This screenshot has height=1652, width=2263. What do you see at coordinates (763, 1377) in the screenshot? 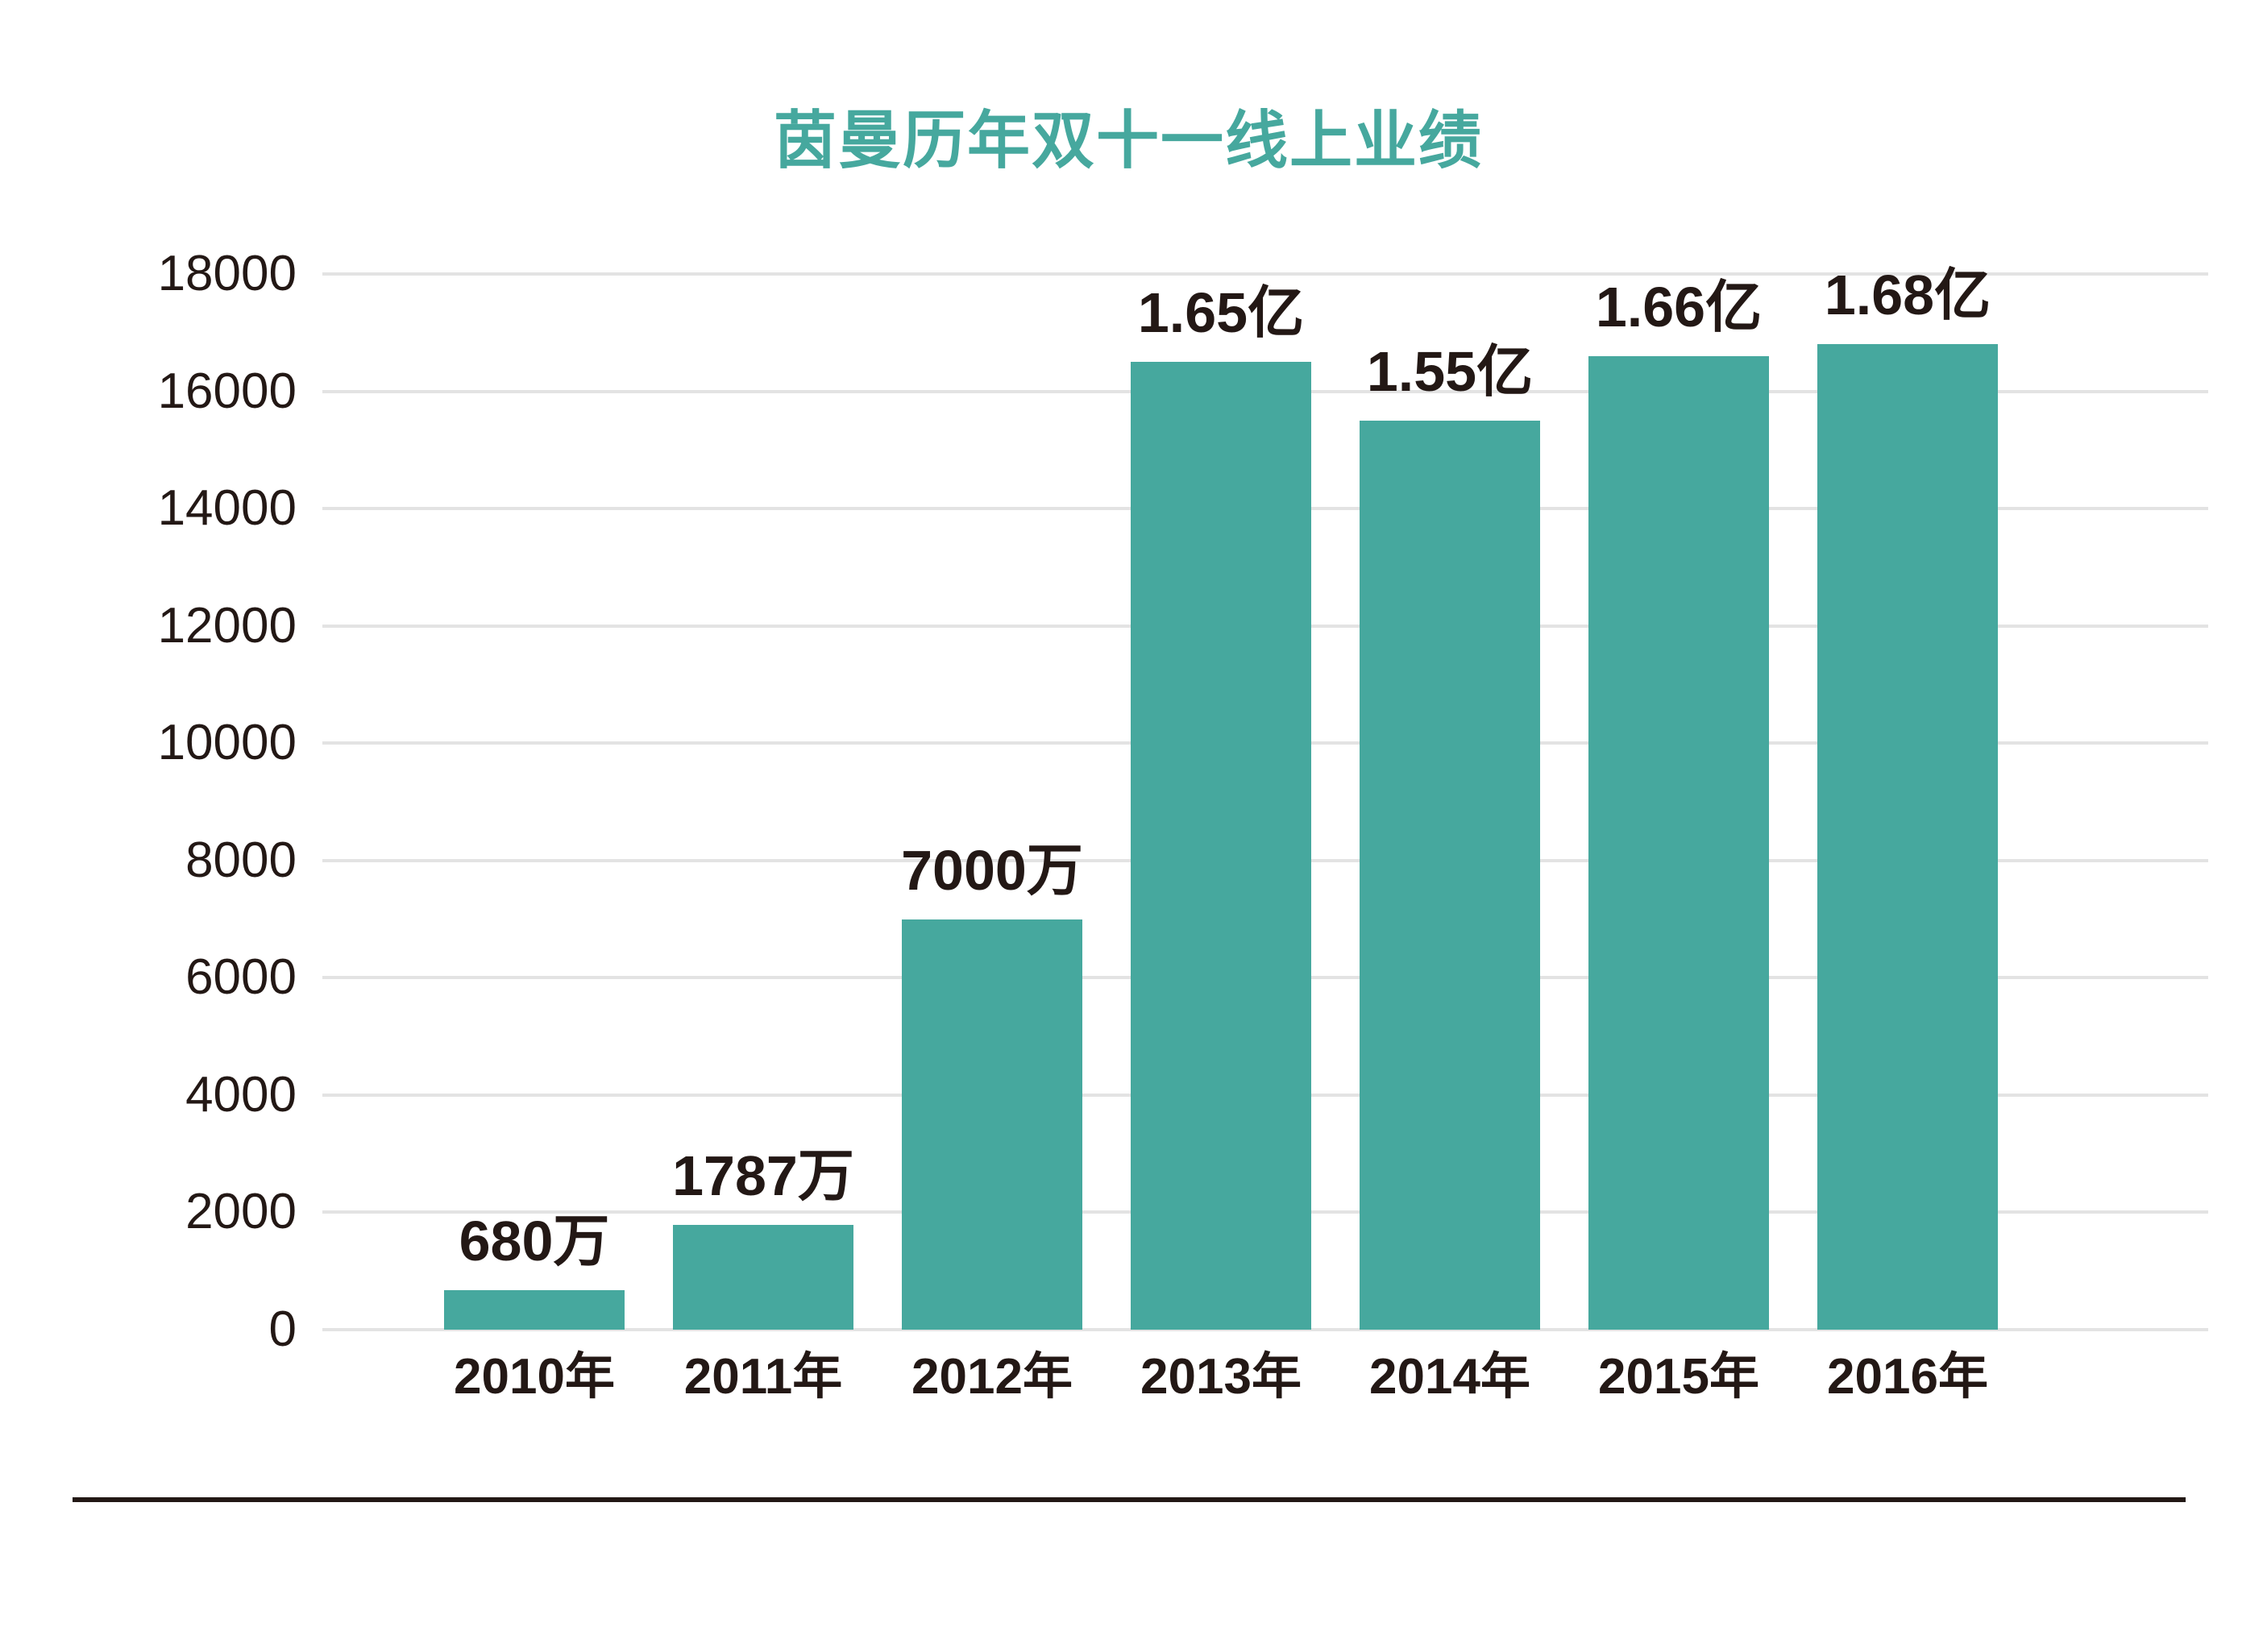
I see `x-tick-label: 2011年` at bounding box center [763, 1377].